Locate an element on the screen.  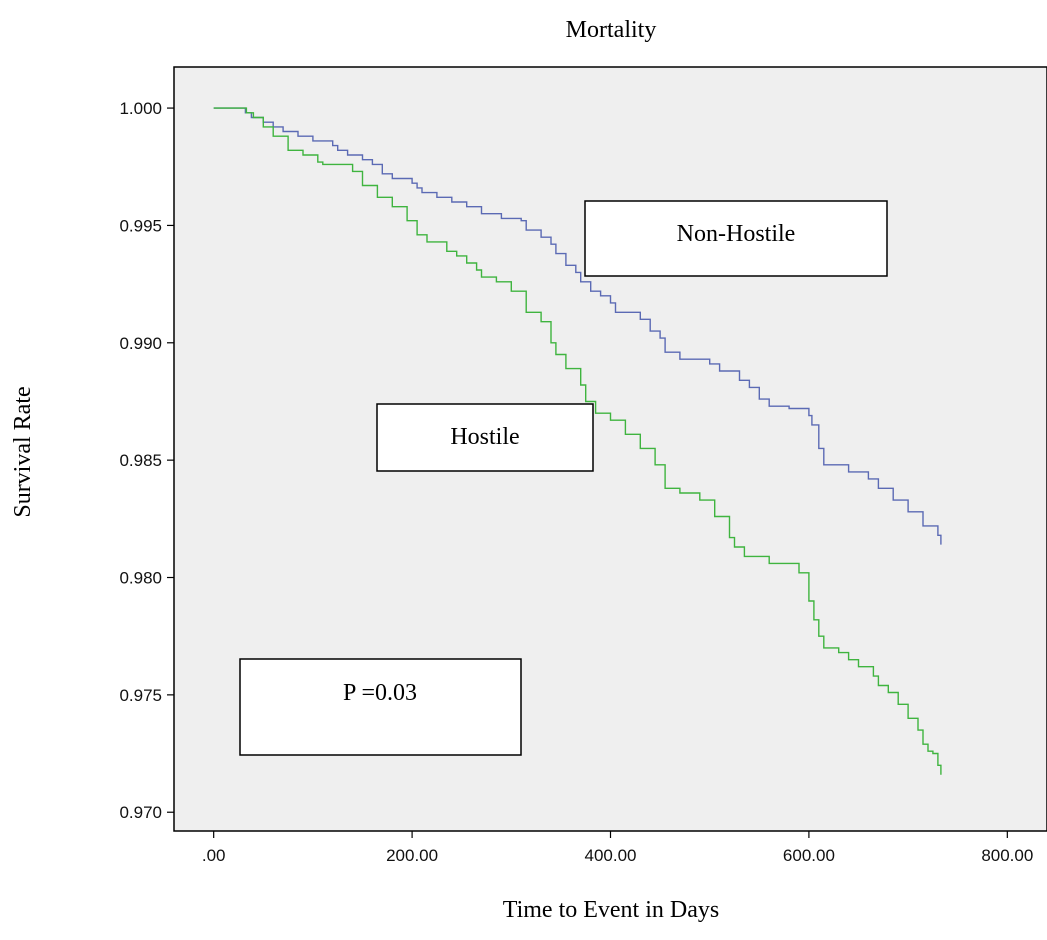
y-tick-label: 0.995 is located at coordinates (140, 225).